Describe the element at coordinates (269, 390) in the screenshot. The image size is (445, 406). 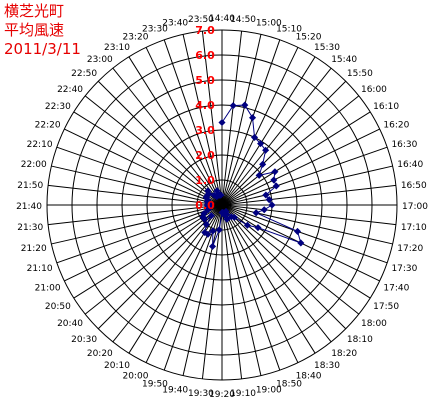
I see `angle-label: 19:00` at that location.